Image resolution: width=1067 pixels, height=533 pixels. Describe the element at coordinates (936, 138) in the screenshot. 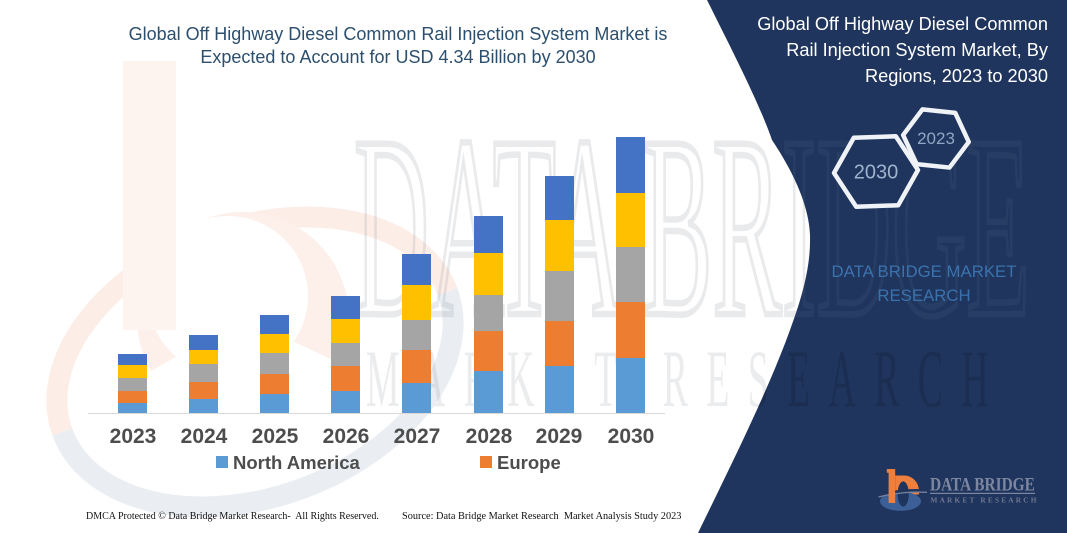

I see `svg-text: 2023` at that location.